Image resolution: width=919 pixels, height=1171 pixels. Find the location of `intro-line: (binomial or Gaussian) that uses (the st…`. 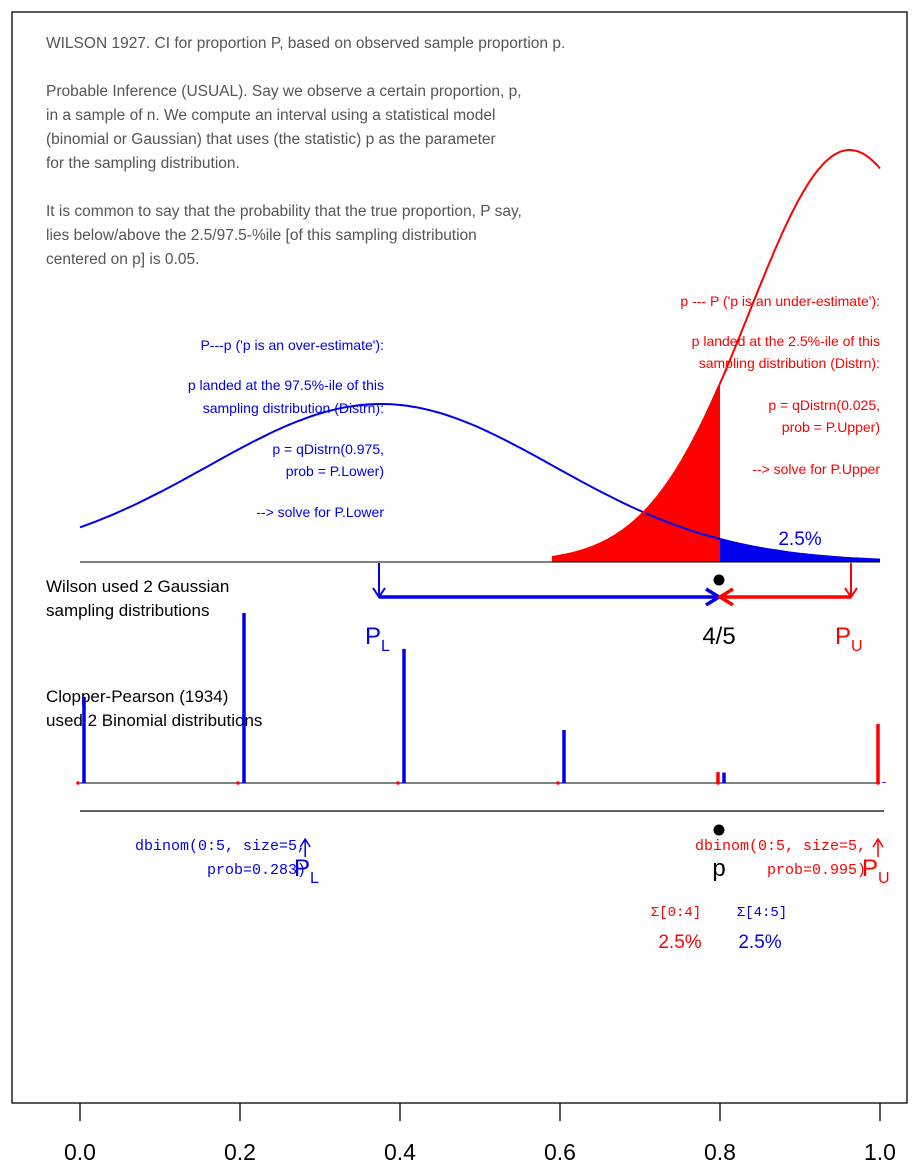

intro-line: (binomial or Gaussian) that uses (the st… is located at coordinates (271, 139).